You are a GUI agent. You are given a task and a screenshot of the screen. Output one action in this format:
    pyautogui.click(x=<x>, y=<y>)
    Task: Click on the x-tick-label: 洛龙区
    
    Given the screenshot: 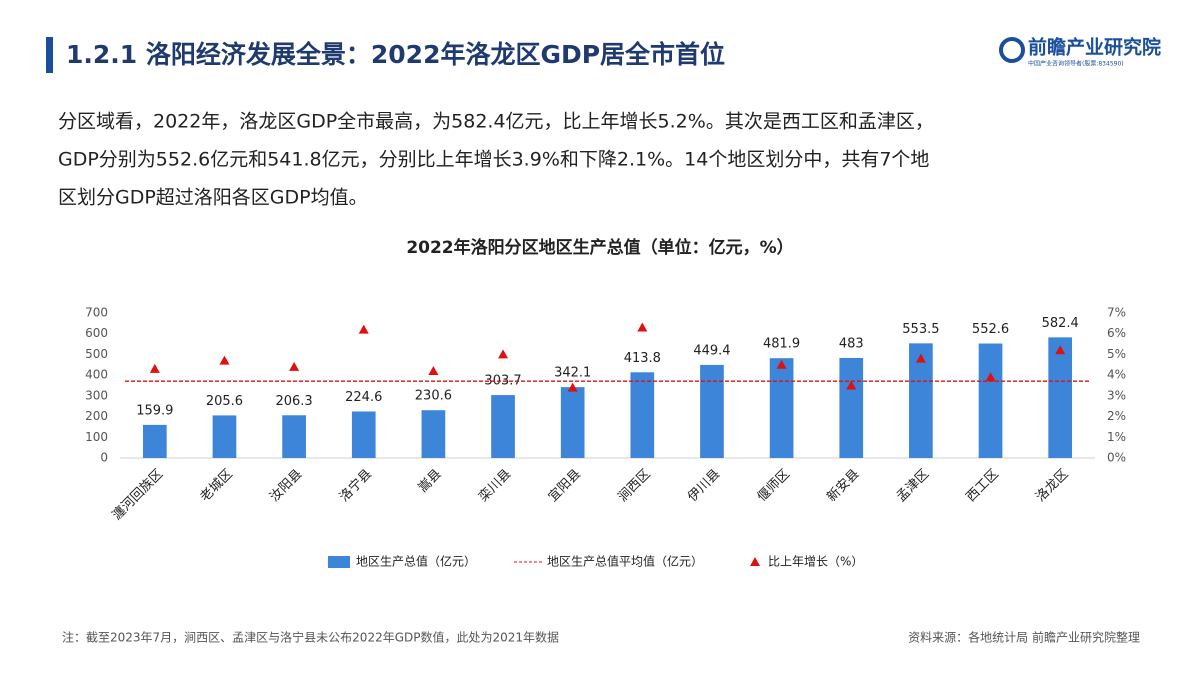 What is the action you would take?
    pyautogui.click(x=1052, y=486)
    